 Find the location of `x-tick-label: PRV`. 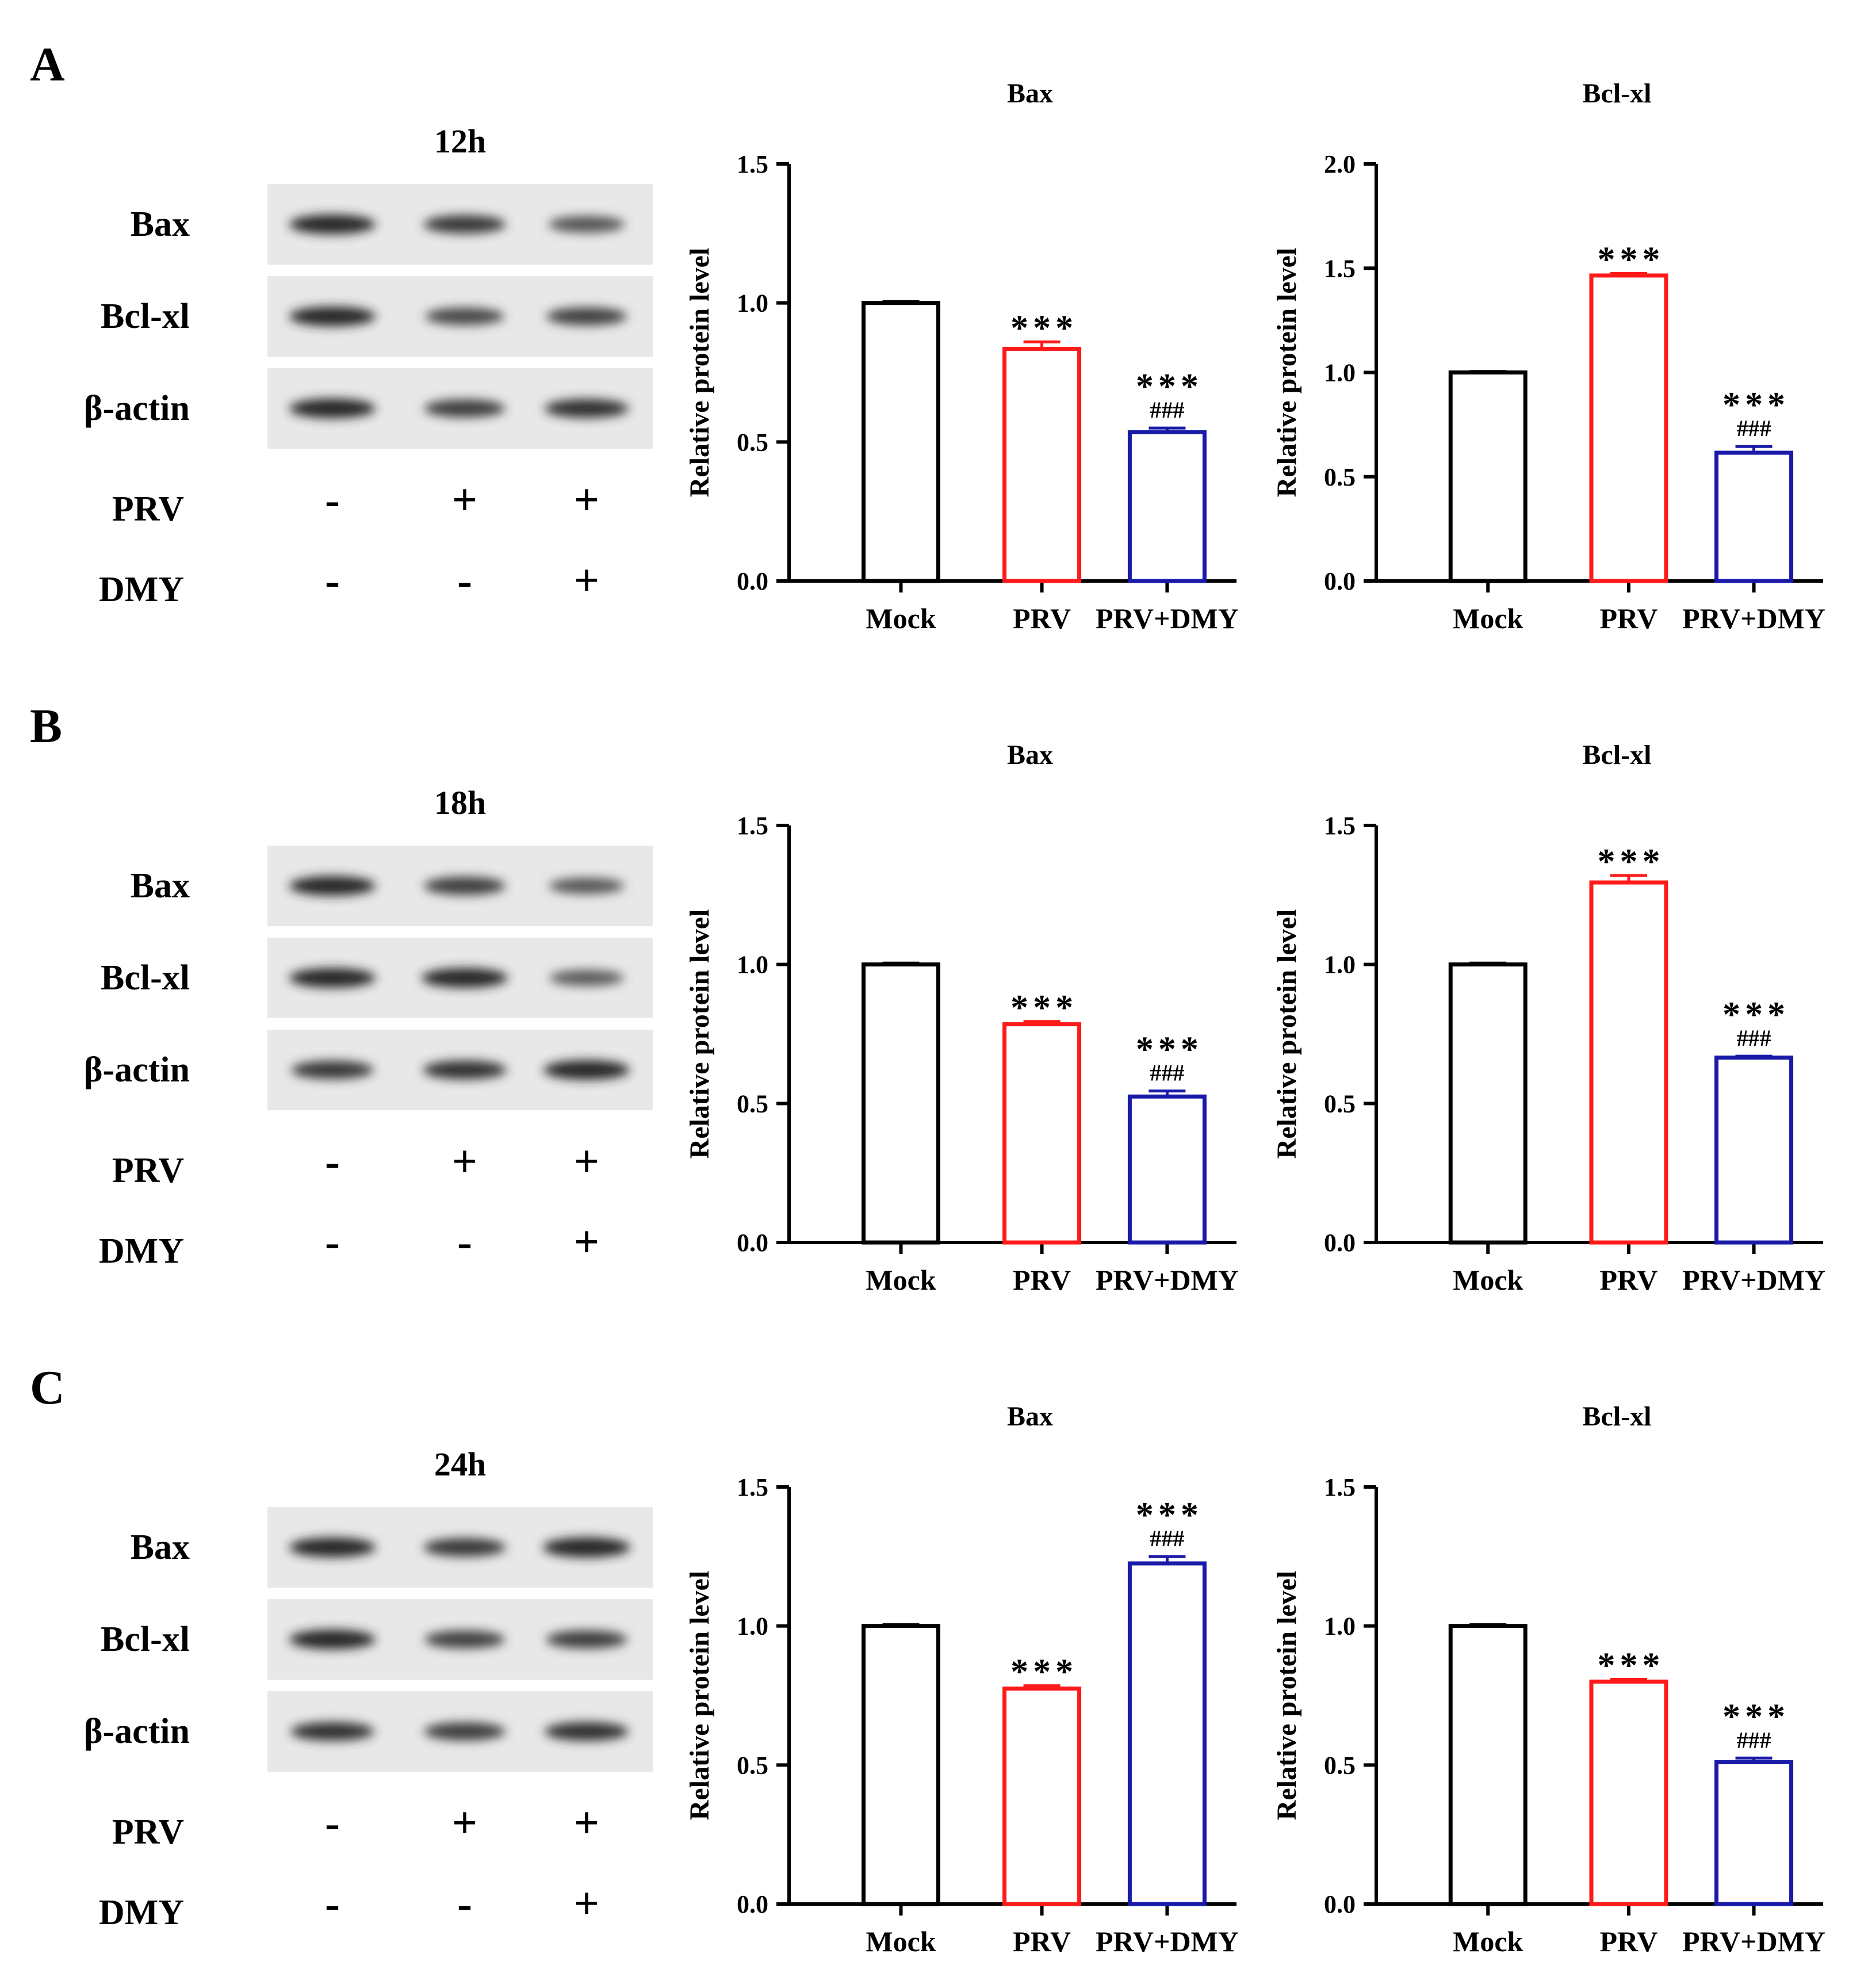

x-tick-label: PRV is located at coordinates (1628, 618).